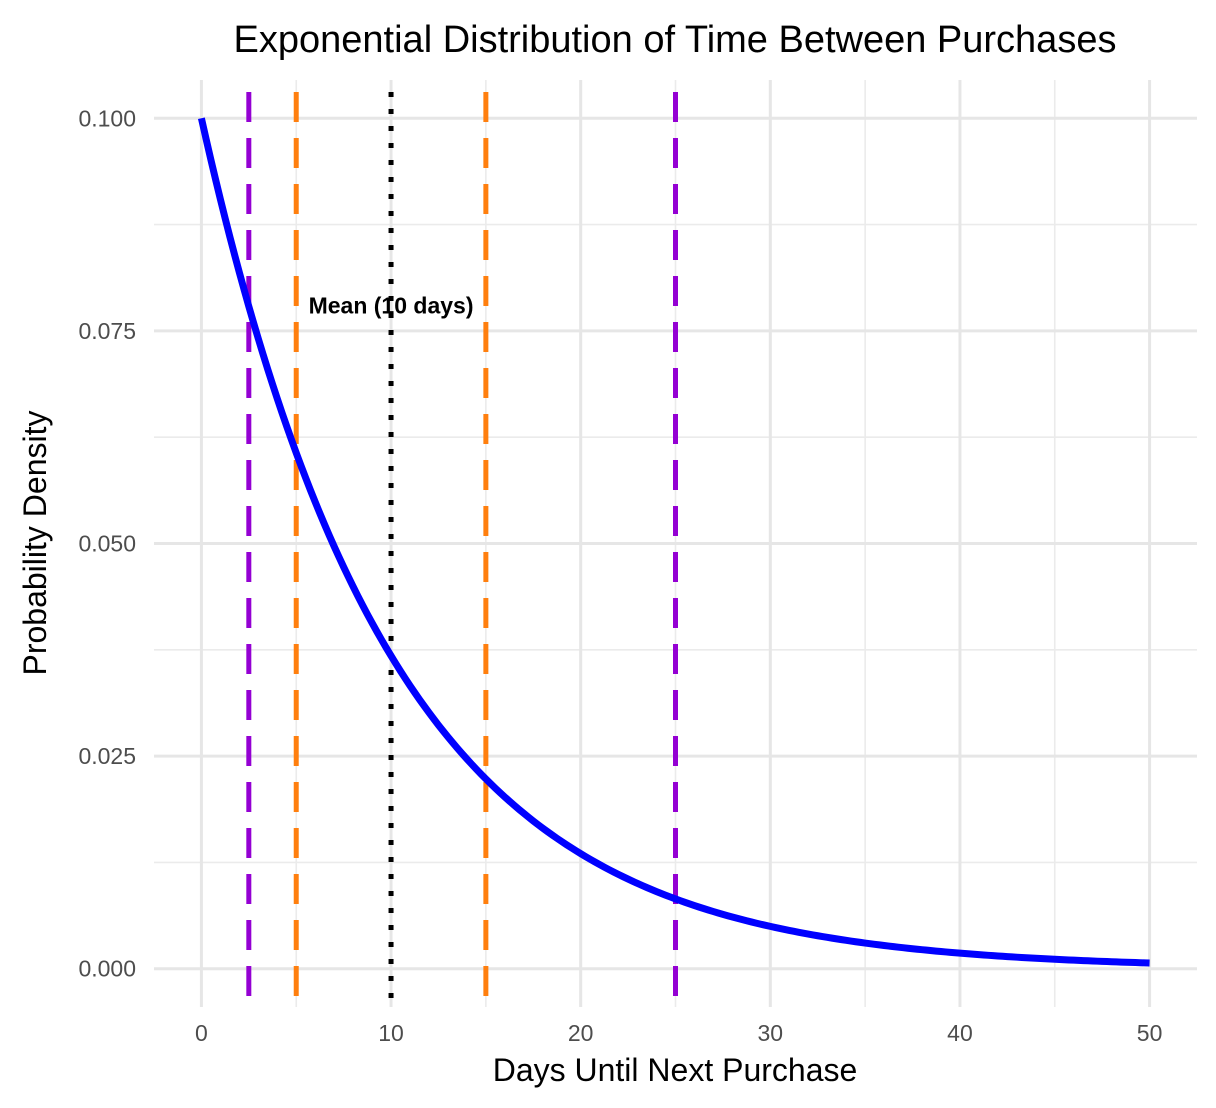  What do you see at coordinates (1150, 1033) in the screenshot?
I see `x-tick-label: 50` at bounding box center [1150, 1033].